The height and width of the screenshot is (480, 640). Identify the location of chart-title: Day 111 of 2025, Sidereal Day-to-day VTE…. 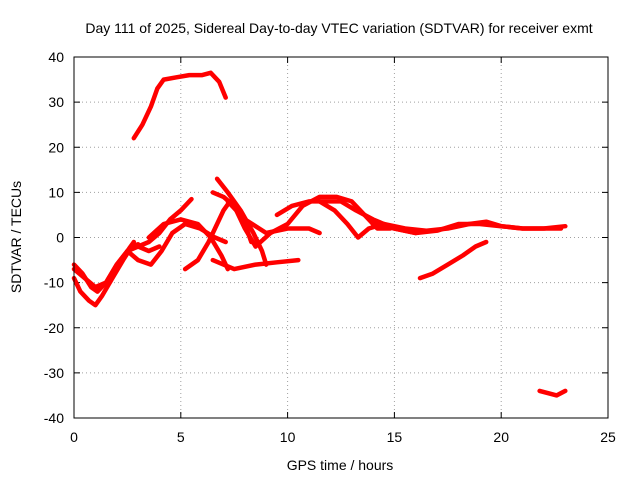
(338, 28).